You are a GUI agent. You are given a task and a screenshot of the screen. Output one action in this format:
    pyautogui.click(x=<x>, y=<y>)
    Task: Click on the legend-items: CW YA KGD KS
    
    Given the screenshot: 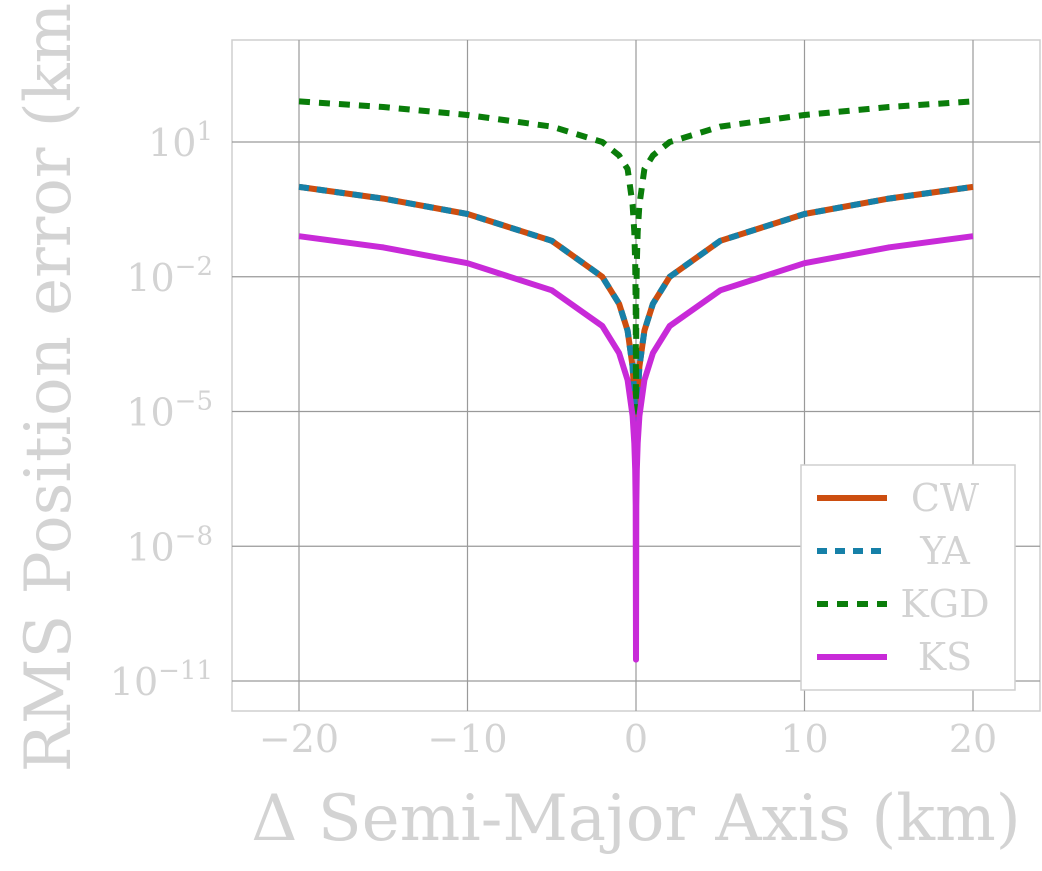 What is the action you would take?
    pyautogui.click(x=903, y=577)
    